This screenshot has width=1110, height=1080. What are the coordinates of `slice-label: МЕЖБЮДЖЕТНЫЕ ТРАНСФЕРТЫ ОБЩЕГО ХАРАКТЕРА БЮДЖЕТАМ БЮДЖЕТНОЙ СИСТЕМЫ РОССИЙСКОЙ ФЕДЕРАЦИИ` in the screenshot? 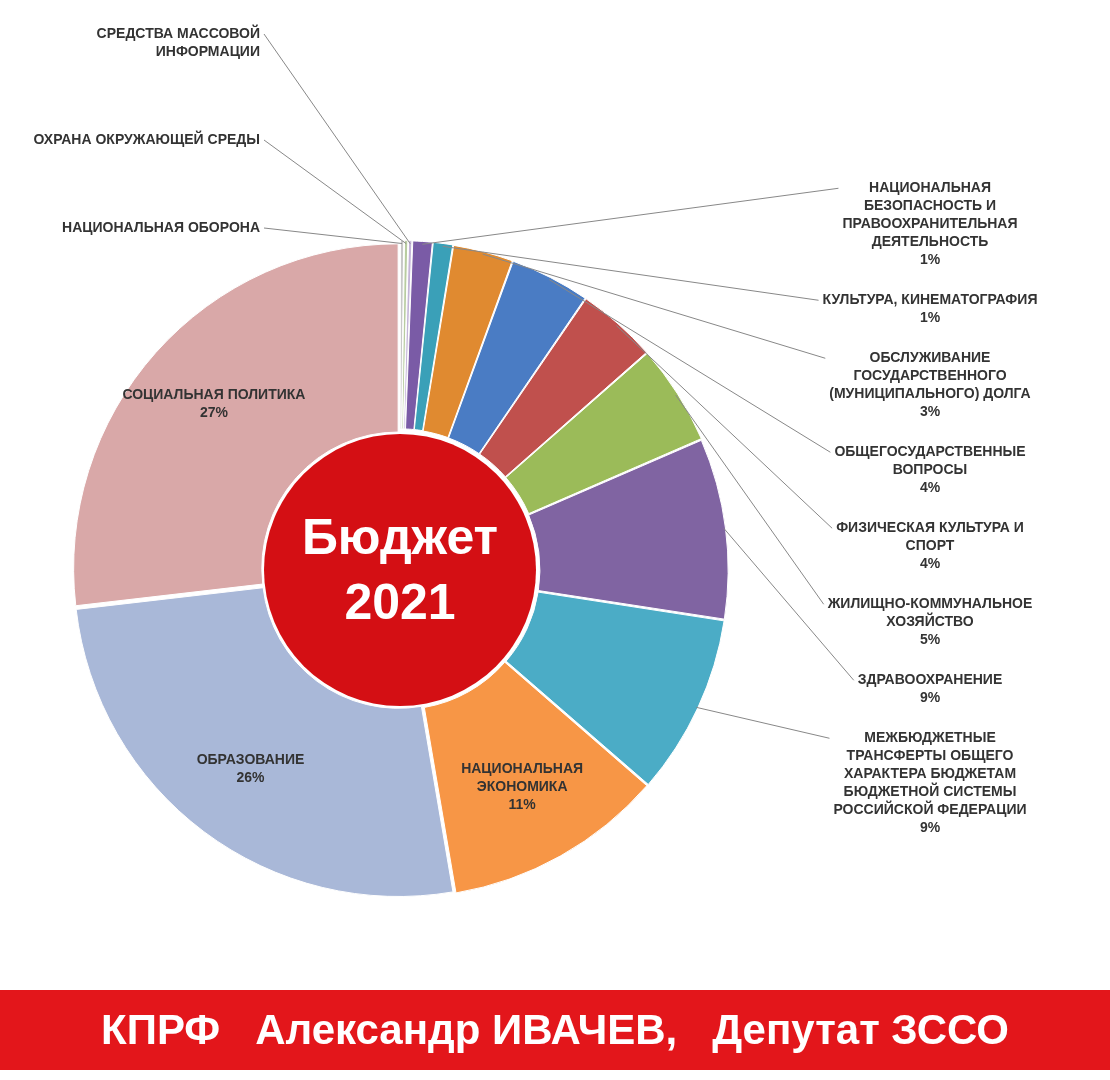 It's located at (930, 773).